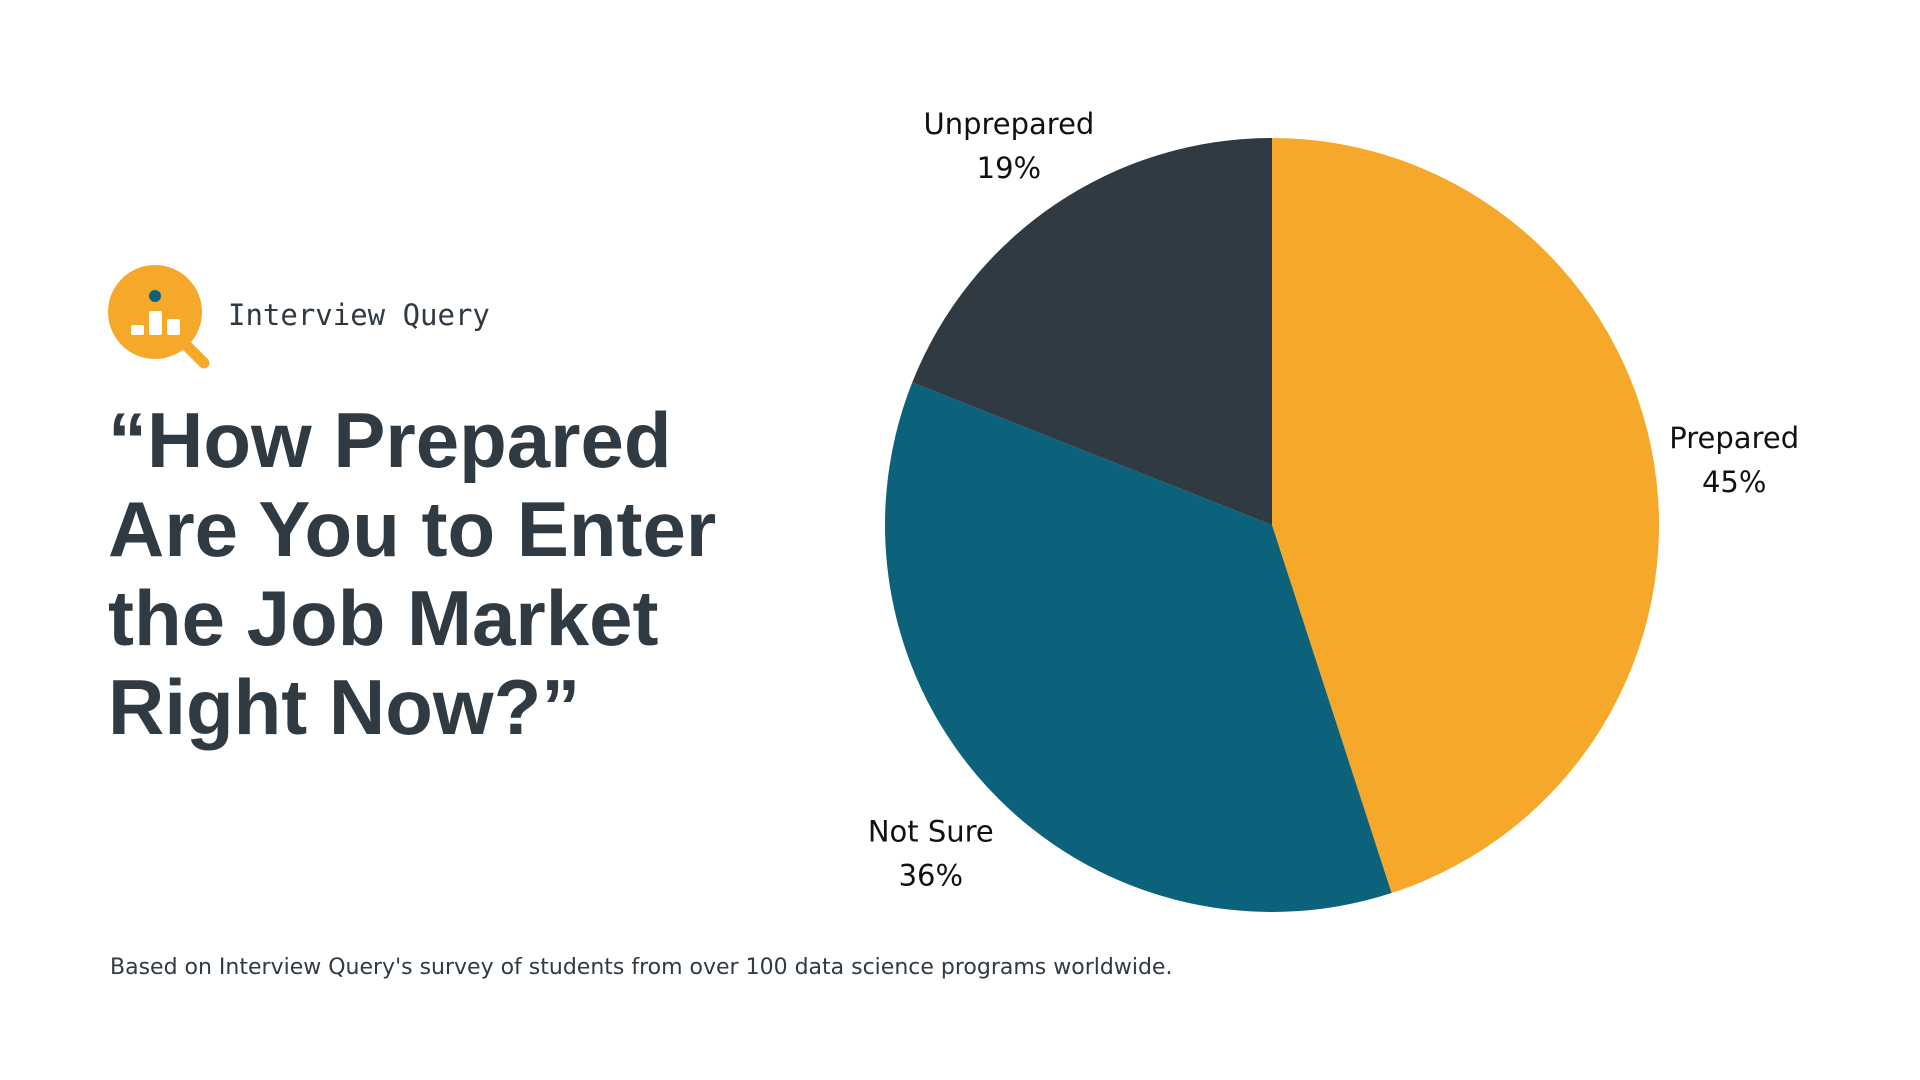 Image resolution: width=1920 pixels, height=1080 pixels. Describe the element at coordinates (1466, 516) in the screenshot. I see `pie-slice-prepared` at that location.